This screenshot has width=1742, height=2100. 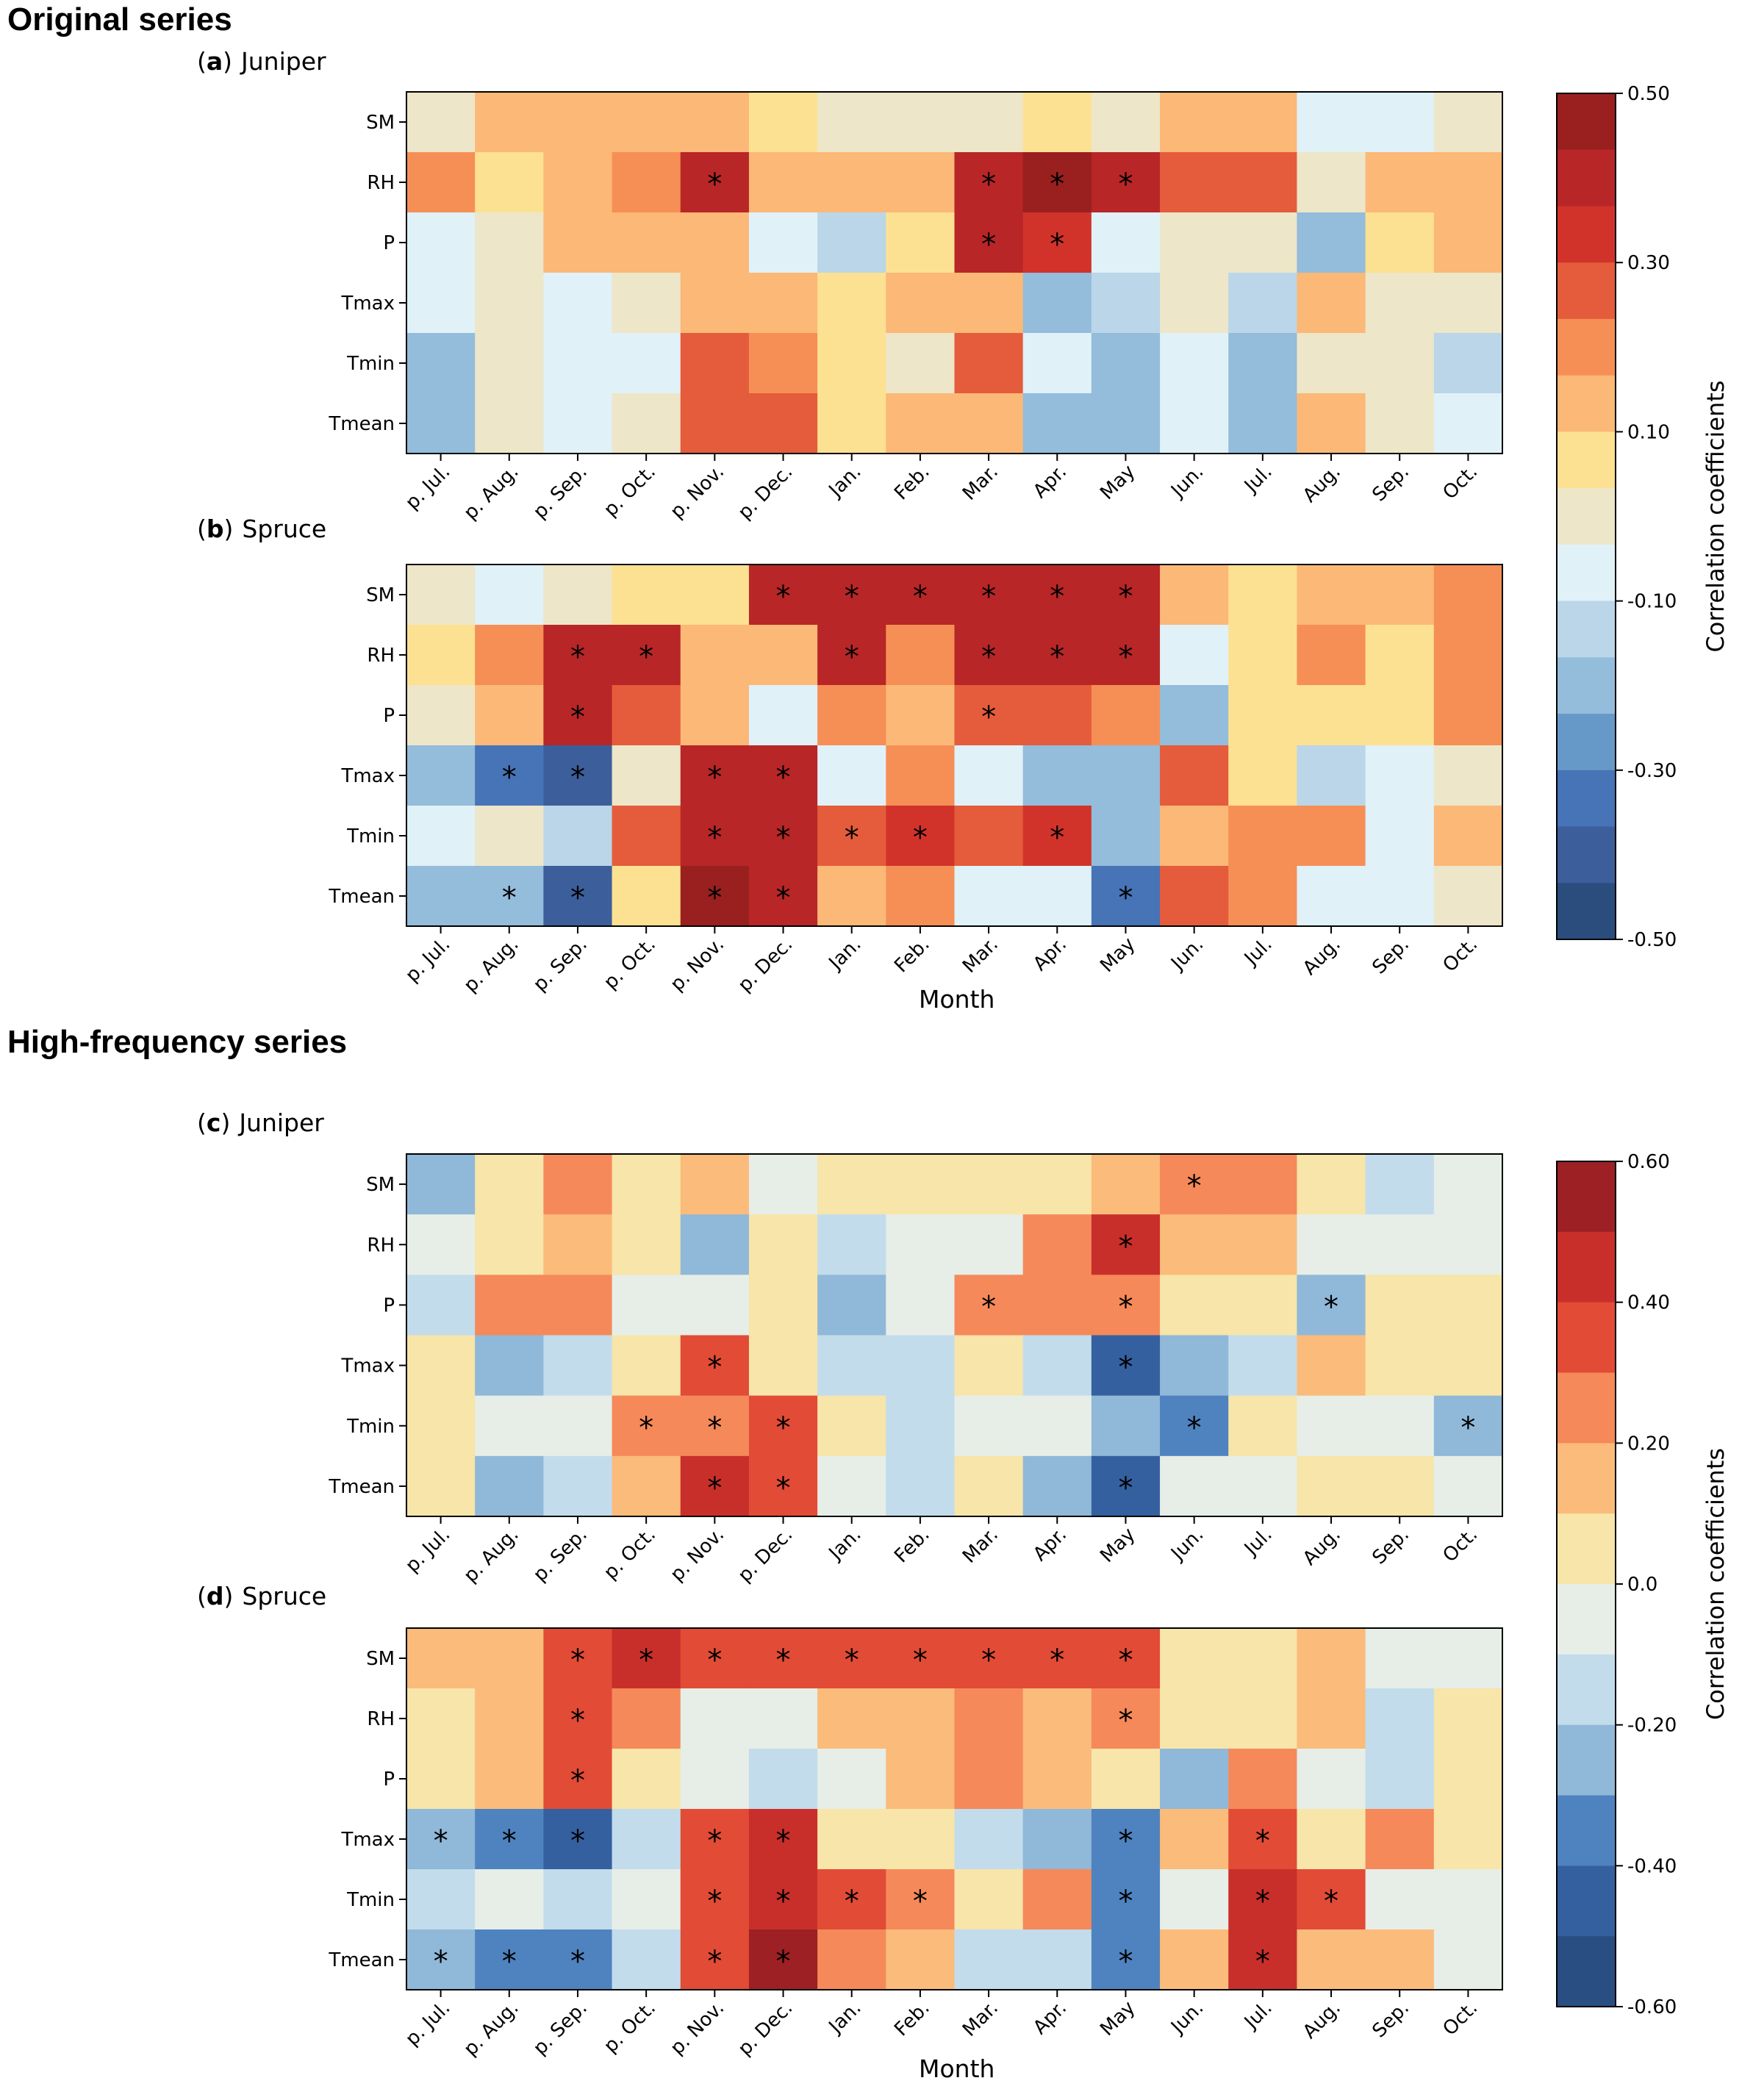 I want to click on y-tick-label: Tmean, so click(x=362, y=897).